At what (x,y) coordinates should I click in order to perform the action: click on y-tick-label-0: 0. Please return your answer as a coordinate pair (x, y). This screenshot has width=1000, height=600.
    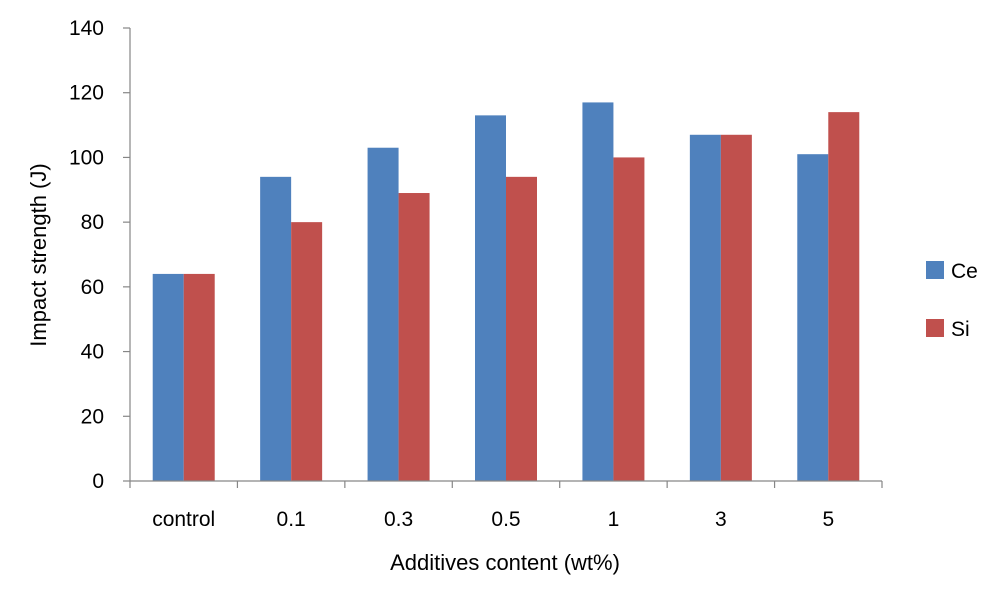
    Looking at the image, I should click on (98, 481).